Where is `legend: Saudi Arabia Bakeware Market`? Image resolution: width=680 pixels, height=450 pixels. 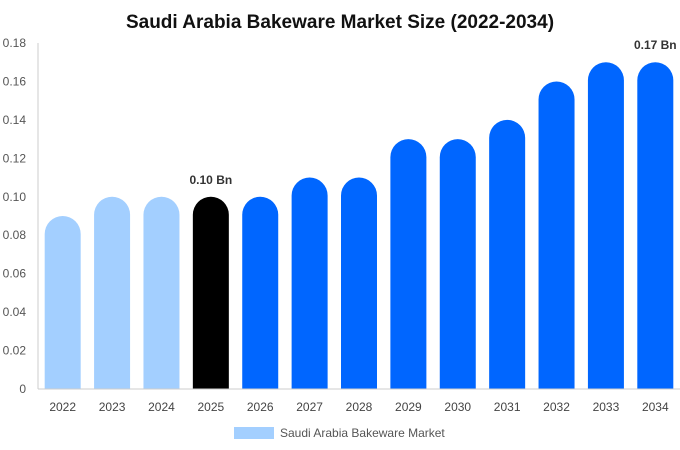 legend: Saudi Arabia Bakeware Market is located at coordinates (339, 433).